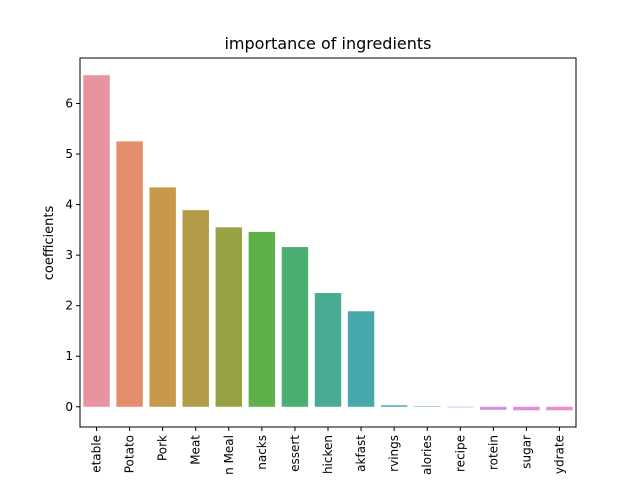 This screenshot has height=480, width=640. I want to click on x-tick-label: Potato, so click(130, 454).